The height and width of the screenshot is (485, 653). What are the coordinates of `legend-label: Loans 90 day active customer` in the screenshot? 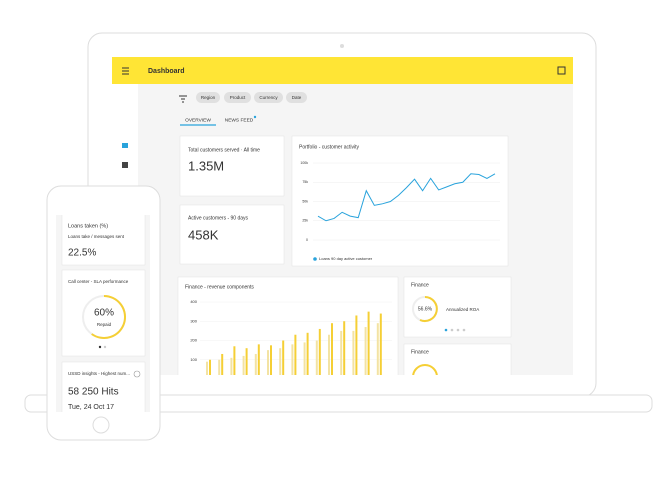 It's located at (346, 258).